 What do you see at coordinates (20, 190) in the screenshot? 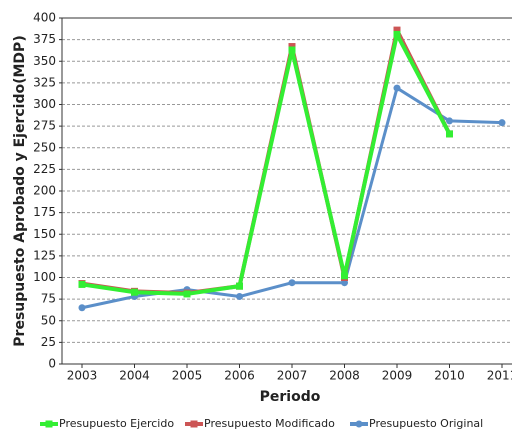
I see `y-axis-title: Presupuesto Aprobado y Ejercido(MDP)` at bounding box center [20, 190].